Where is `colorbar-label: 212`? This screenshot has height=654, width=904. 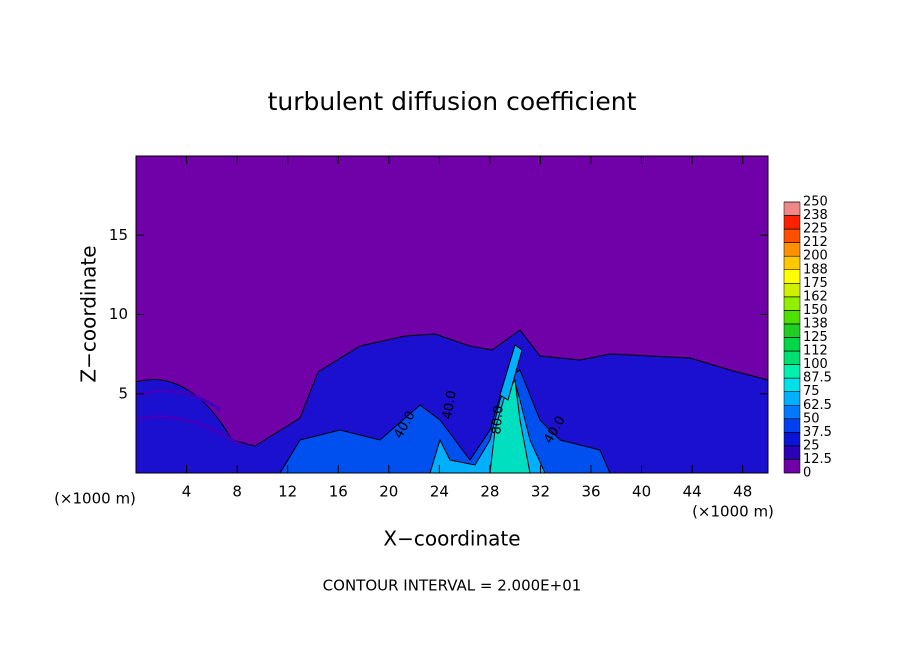
colorbar-label: 212 is located at coordinates (815, 242).